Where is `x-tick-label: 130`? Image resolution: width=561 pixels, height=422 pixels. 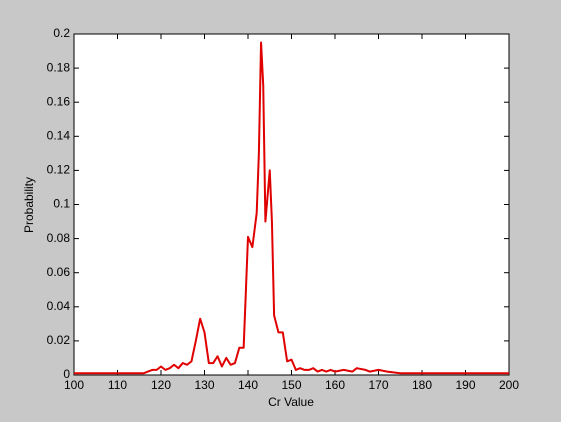 x-tick-label: 130 is located at coordinates (204, 385).